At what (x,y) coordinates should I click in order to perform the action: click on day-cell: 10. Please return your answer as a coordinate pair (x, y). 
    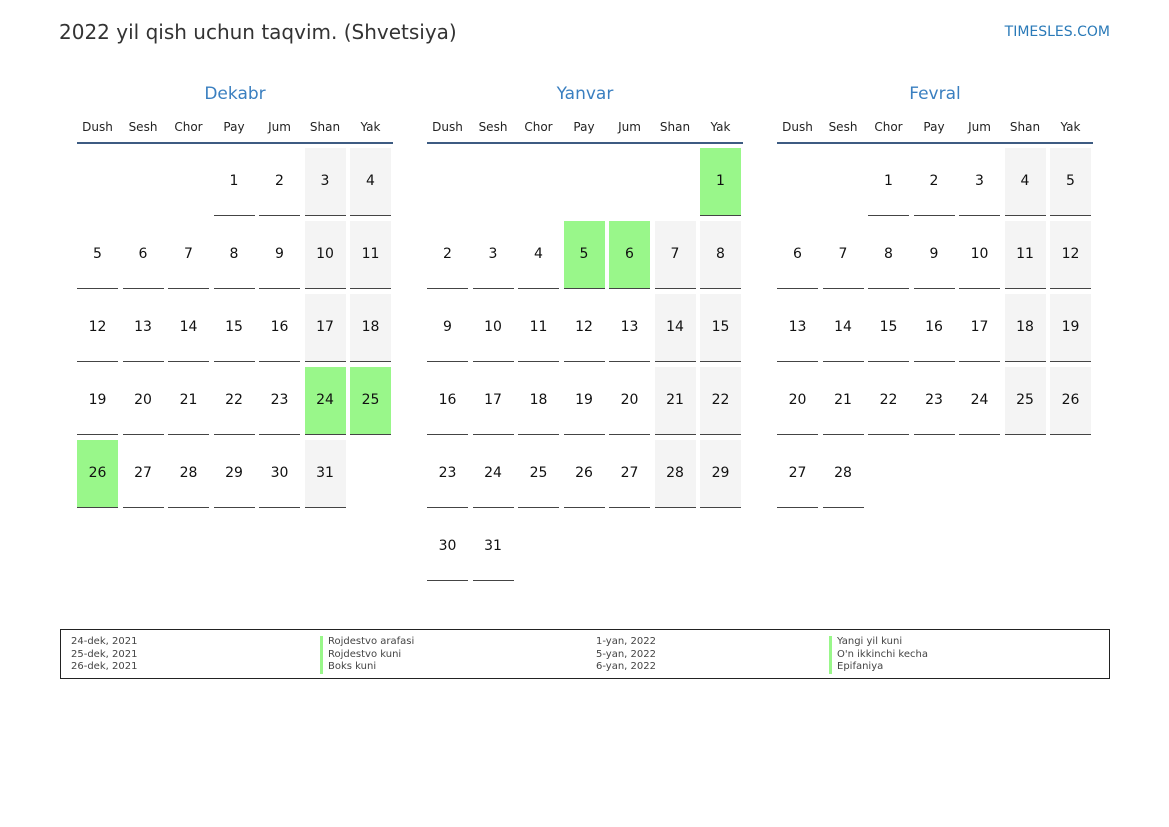
    Looking at the image, I should click on (979, 255).